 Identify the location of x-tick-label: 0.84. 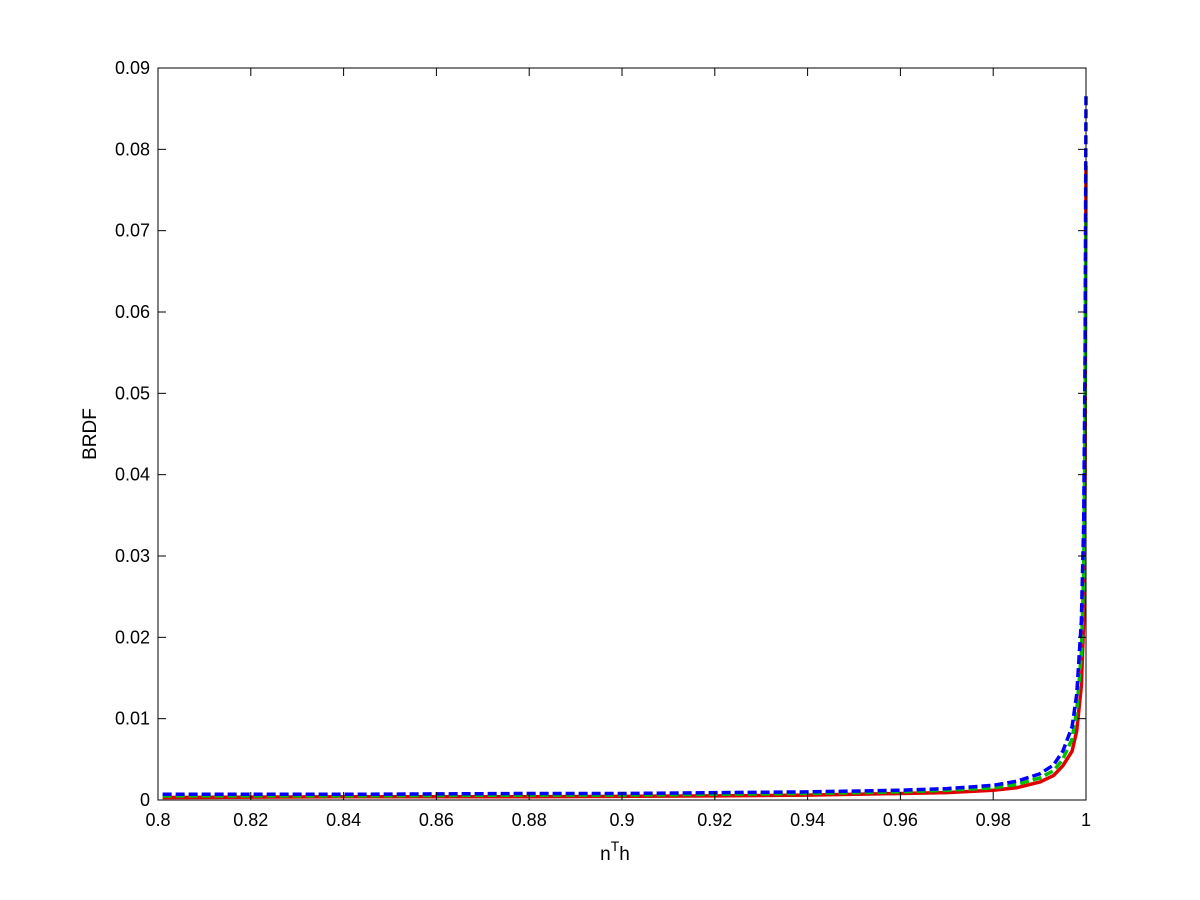
(343, 820).